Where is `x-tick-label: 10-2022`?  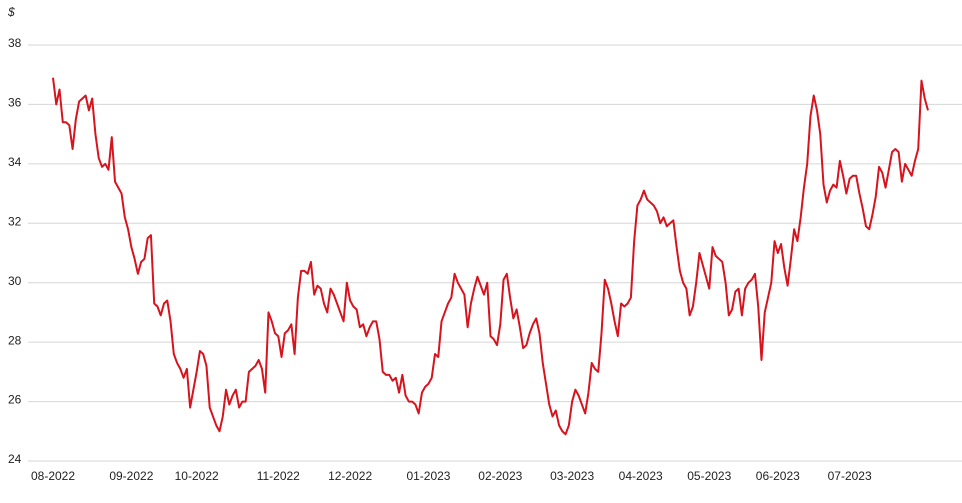
x-tick-label: 10-2022 is located at coordinates (197, 476).